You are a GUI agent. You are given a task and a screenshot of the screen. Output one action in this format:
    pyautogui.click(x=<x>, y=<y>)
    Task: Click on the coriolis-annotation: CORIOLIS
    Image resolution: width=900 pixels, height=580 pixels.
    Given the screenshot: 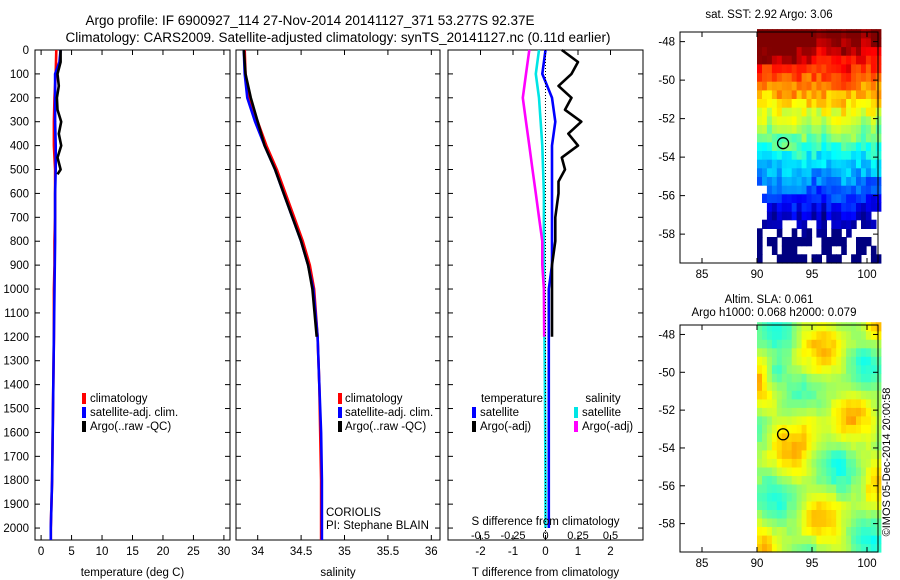 What is the action you would take?
    pyautogui.click(x=353, y=513)
    